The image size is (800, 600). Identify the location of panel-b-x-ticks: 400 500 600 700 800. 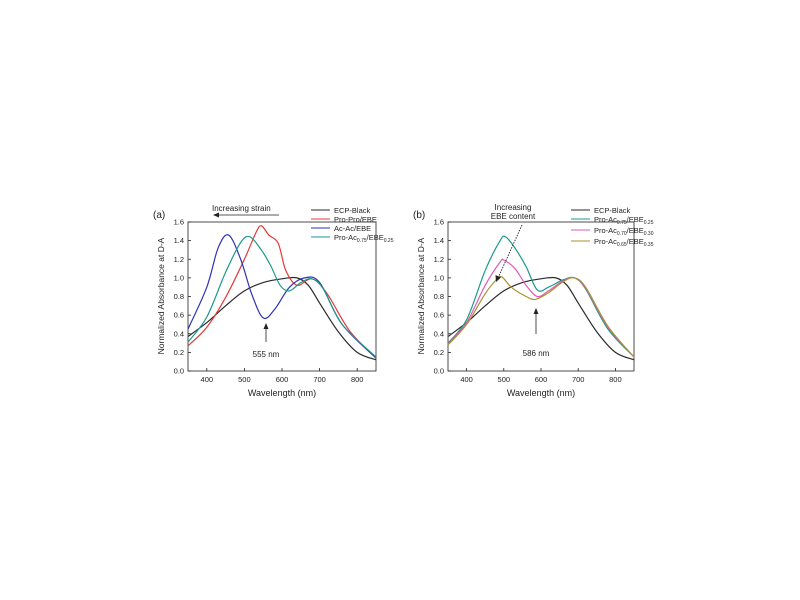
(541, 376).